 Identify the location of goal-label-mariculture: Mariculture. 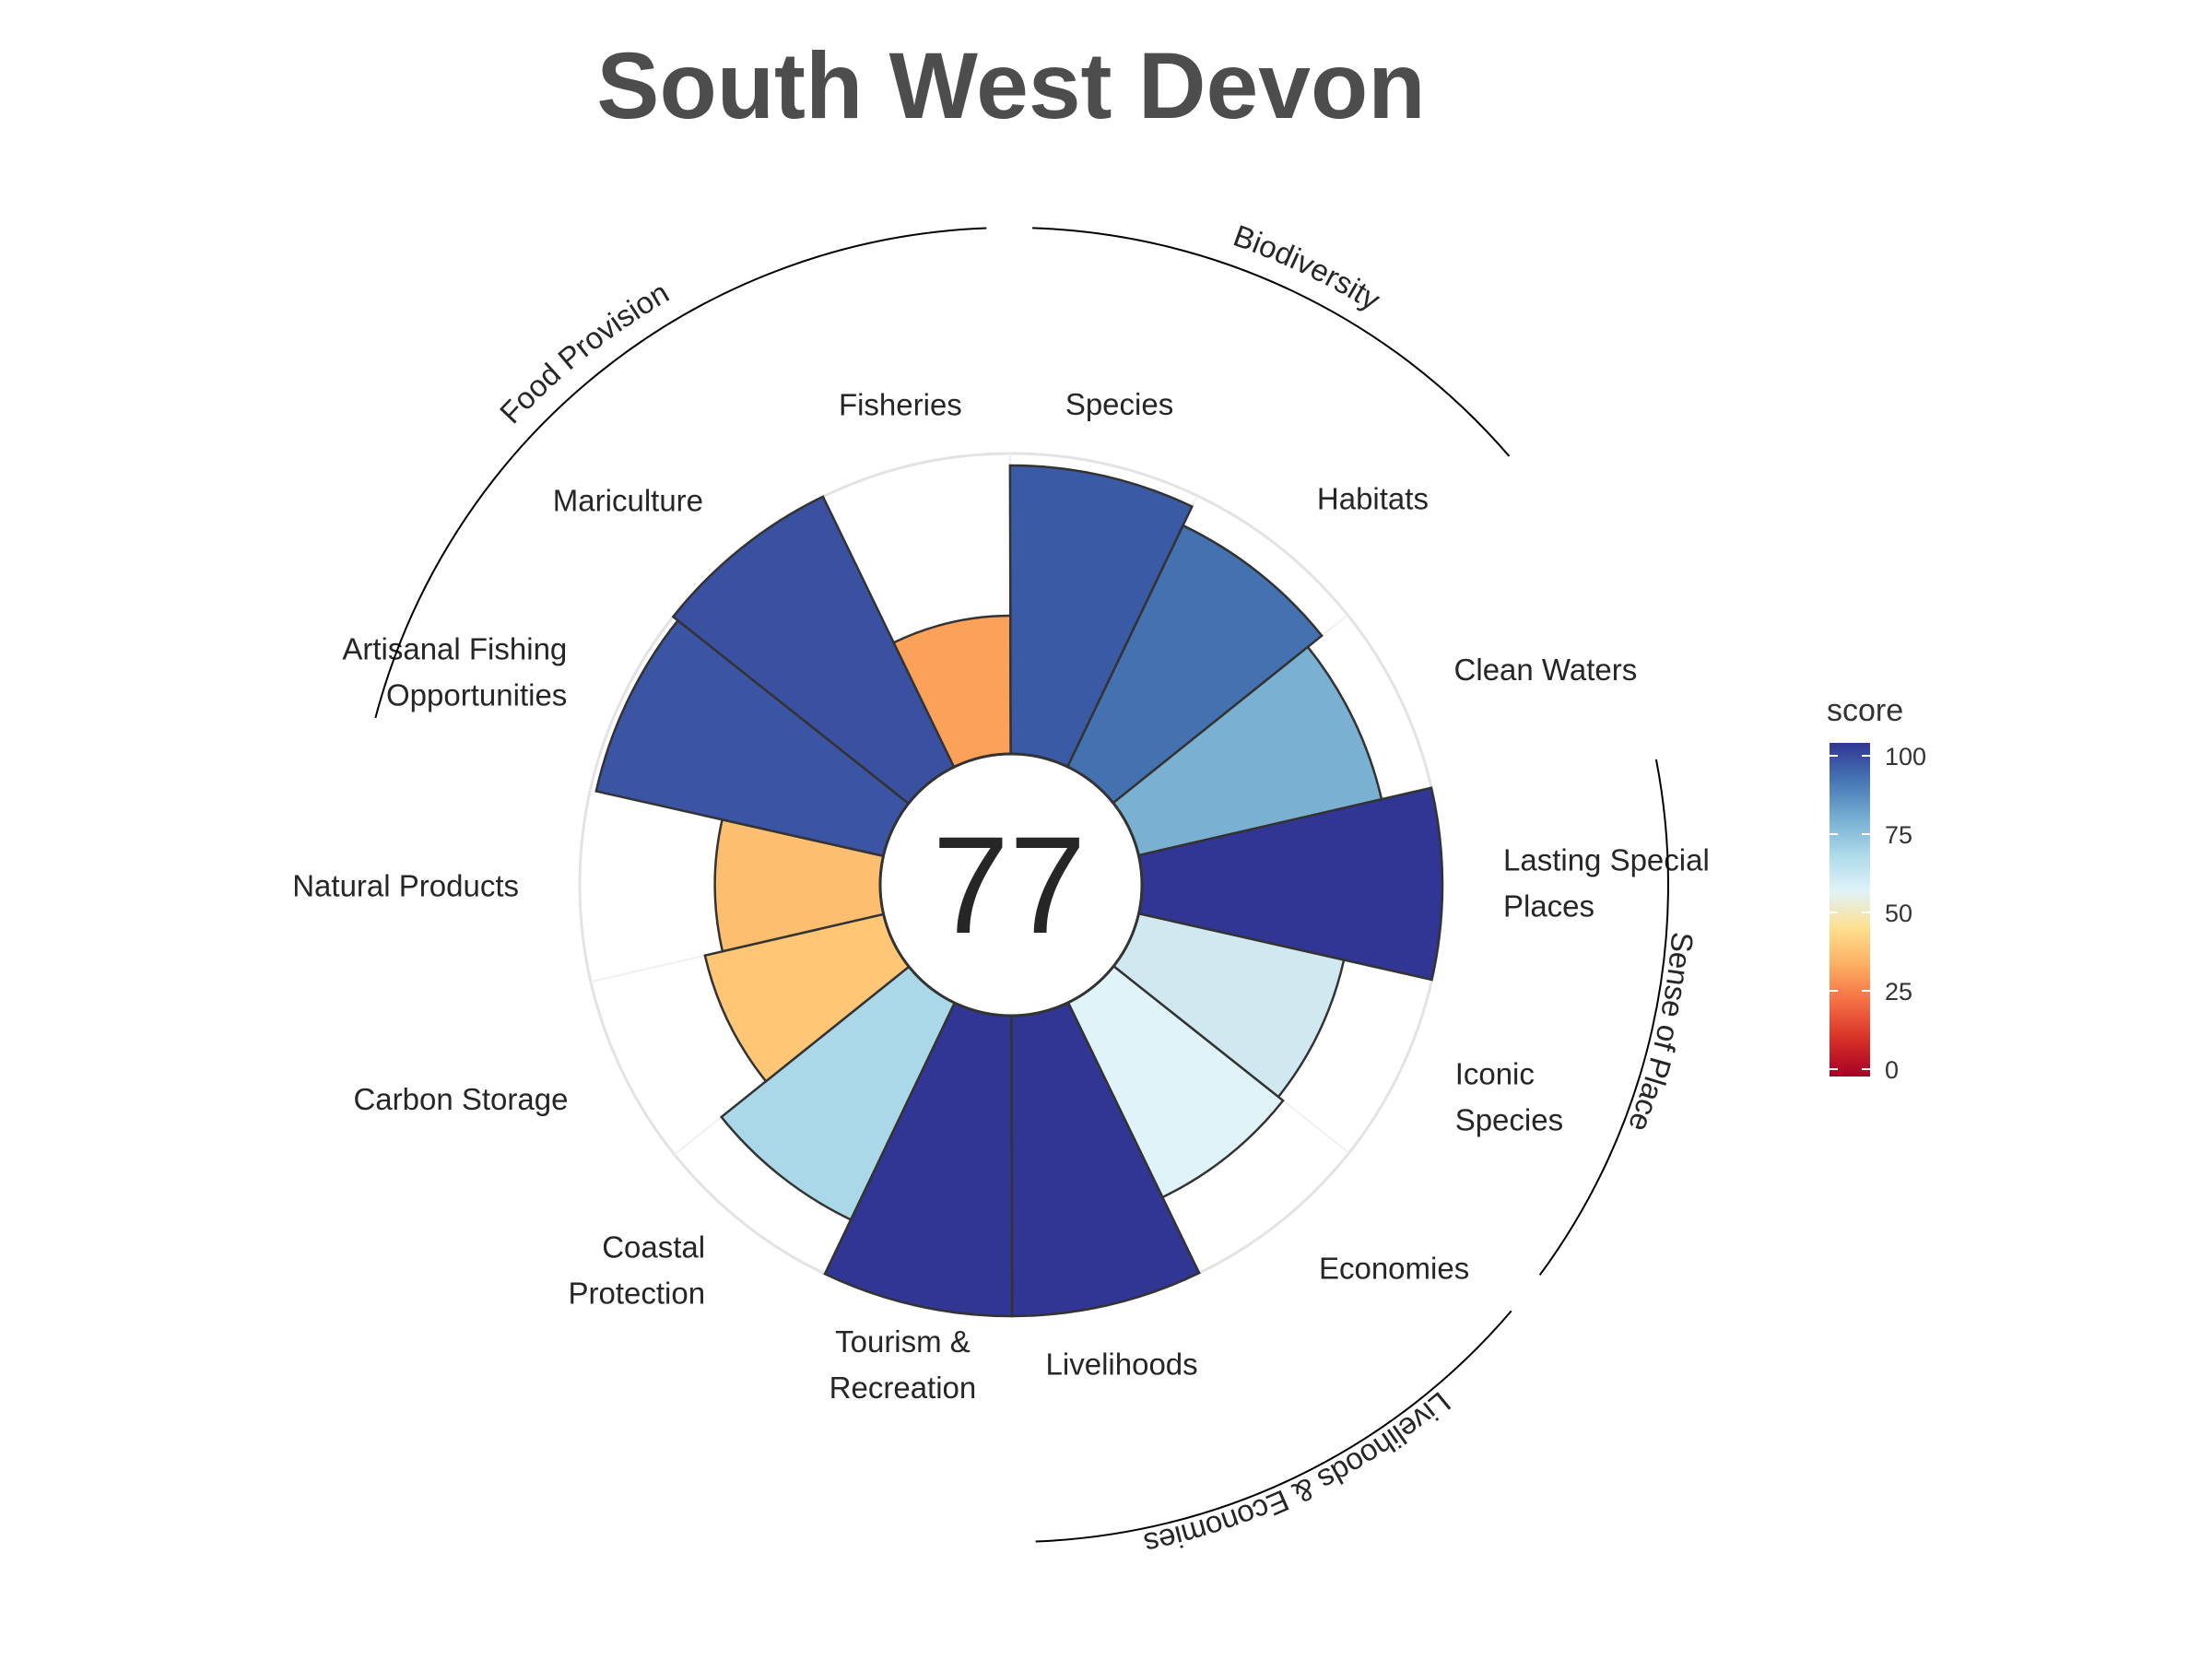
(628, 500).